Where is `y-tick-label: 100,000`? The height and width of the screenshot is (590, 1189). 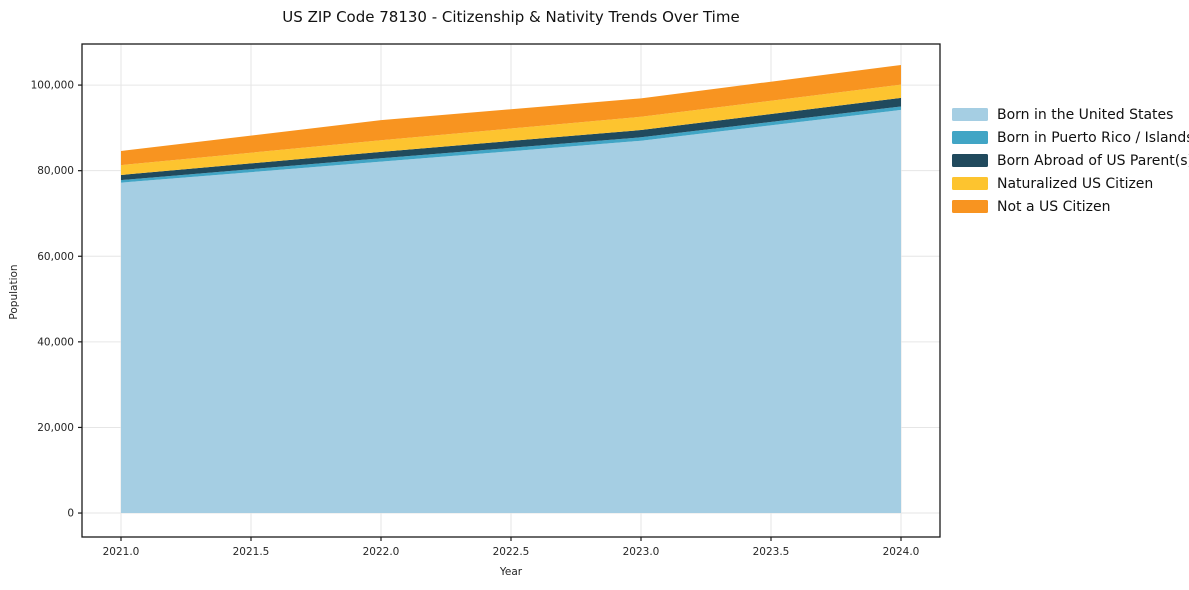 y-tick-label: 100,000 is located at coordinates (52, 86).